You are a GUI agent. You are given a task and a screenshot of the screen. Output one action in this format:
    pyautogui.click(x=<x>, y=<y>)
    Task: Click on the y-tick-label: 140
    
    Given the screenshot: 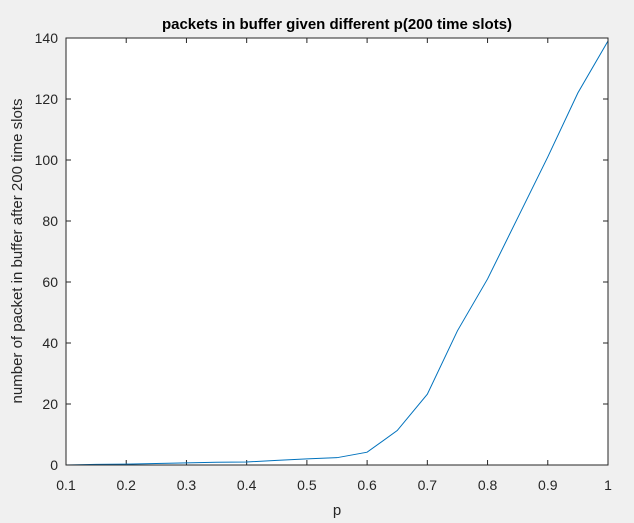 What is the action you would take?
    pyautogui.click(x=47, y=38)
    